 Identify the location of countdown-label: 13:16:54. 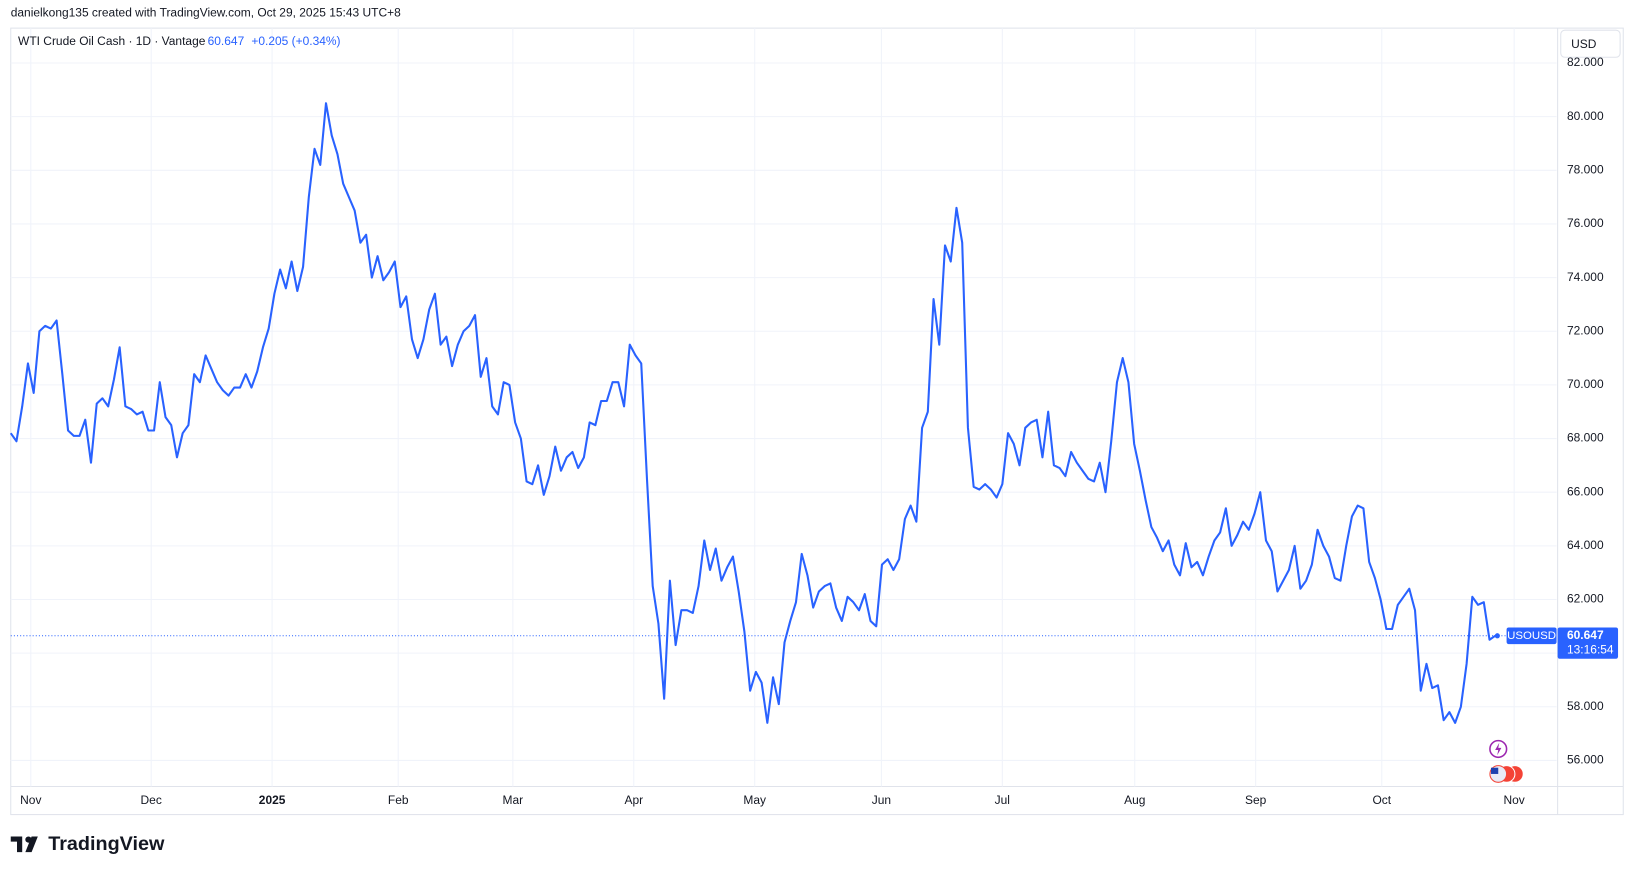
(1590, 650).